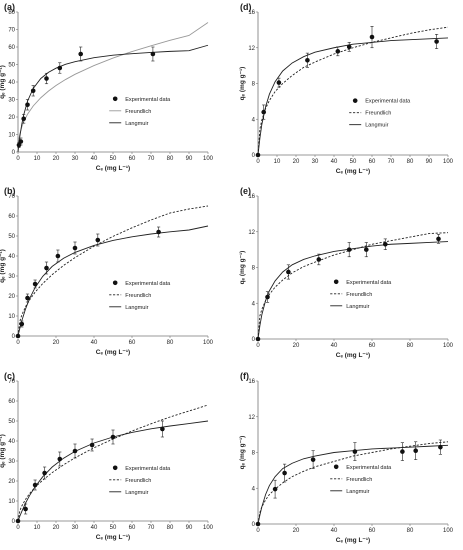 The width and height of the screenshot is (463, 550). I want to click on y-tick-label: 80, so click(11, 13).